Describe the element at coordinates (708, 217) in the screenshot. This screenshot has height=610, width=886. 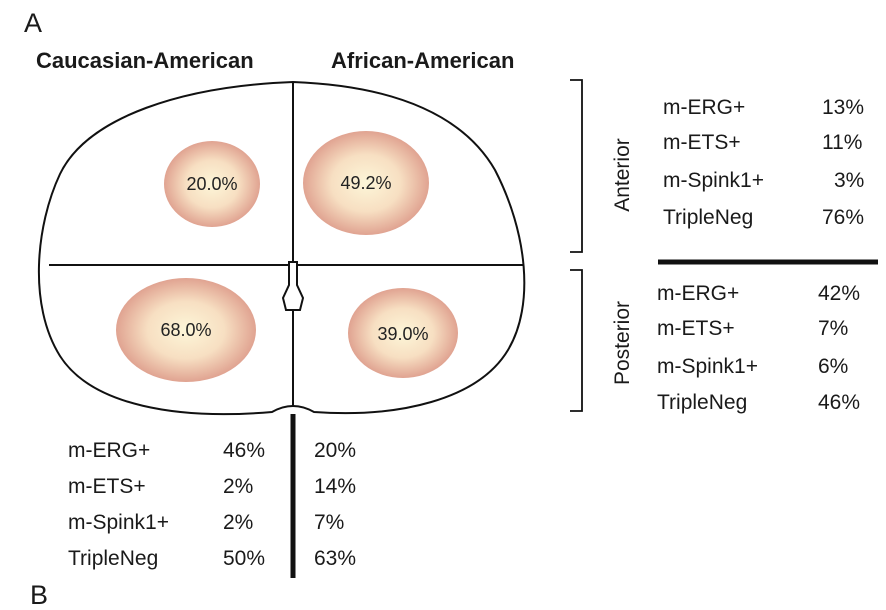
I see `anterior-row-label: TripleNeg` at that location.